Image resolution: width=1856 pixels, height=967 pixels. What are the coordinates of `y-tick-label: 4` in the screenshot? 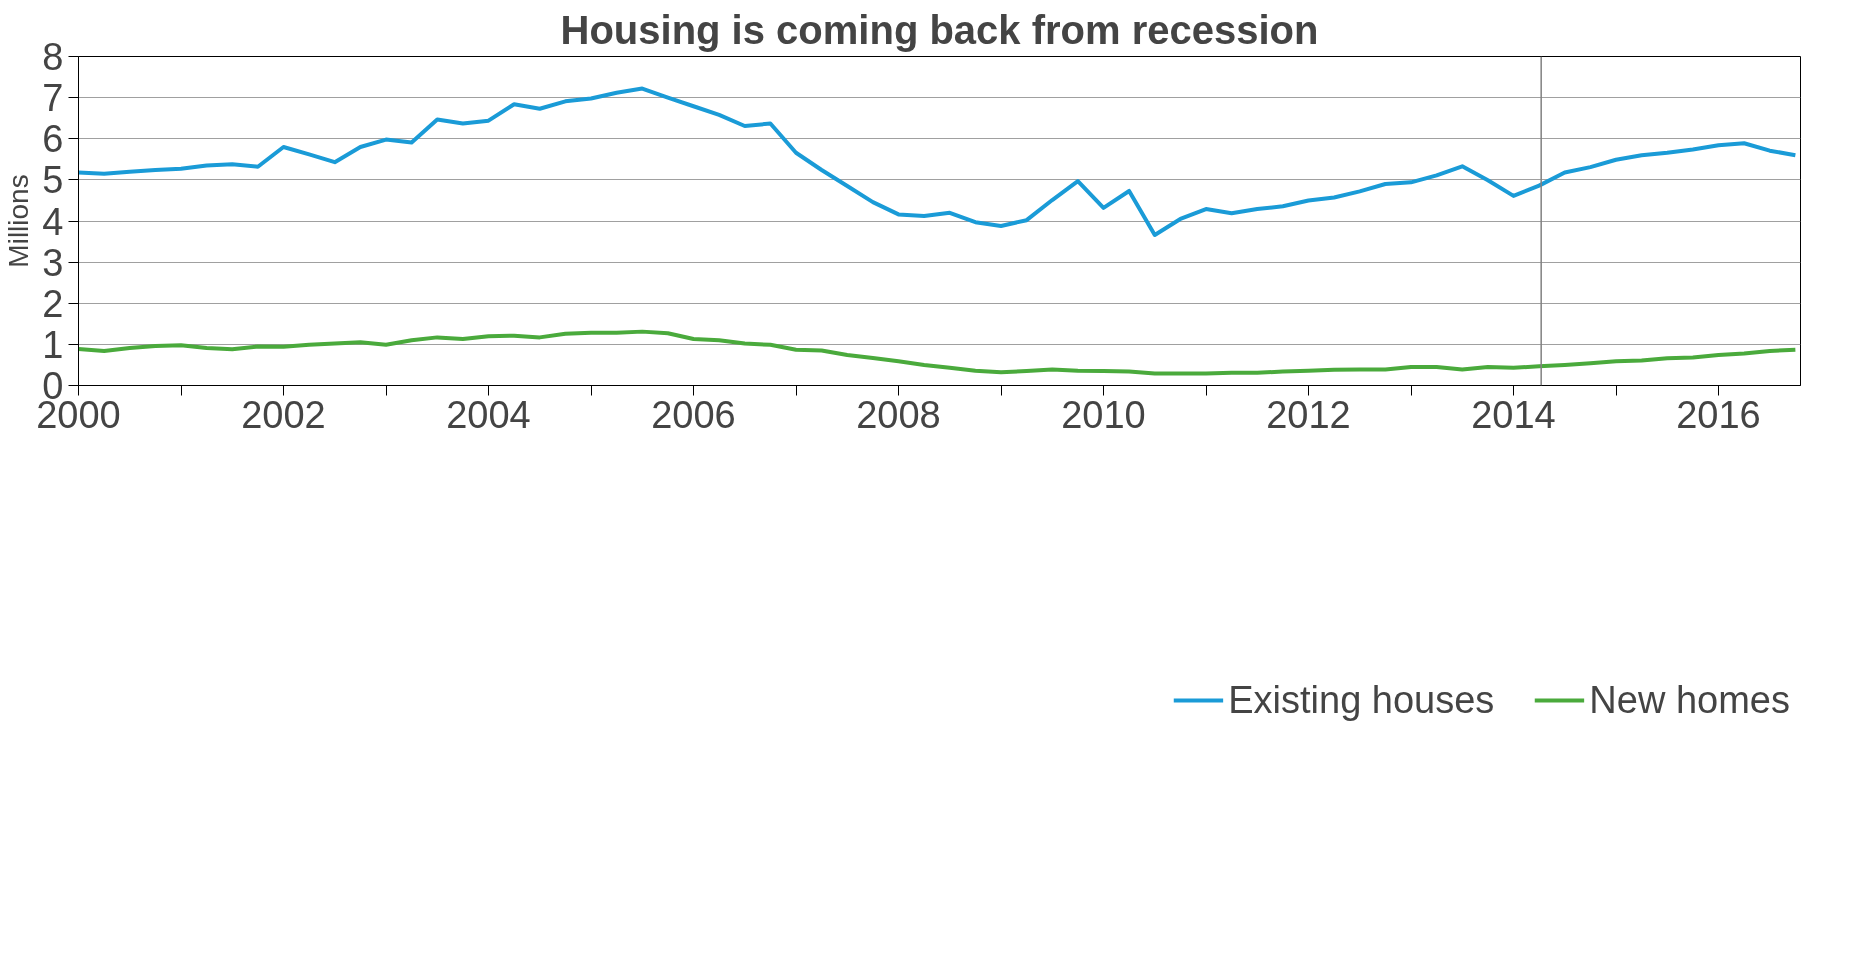 It's located at (53, 221).